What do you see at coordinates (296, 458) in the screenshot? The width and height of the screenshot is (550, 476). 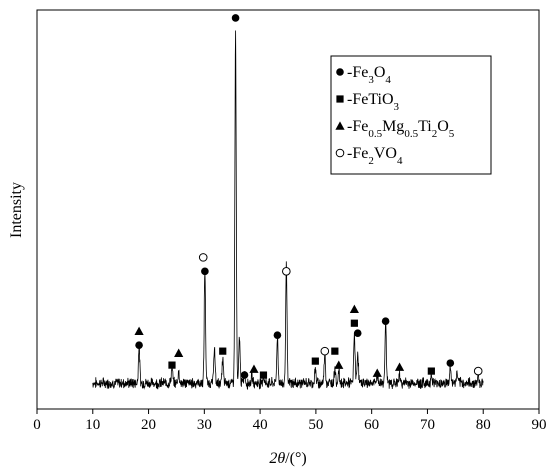 I see `x-axis-label-unit: /(°)` at bounding box center [296, 458].